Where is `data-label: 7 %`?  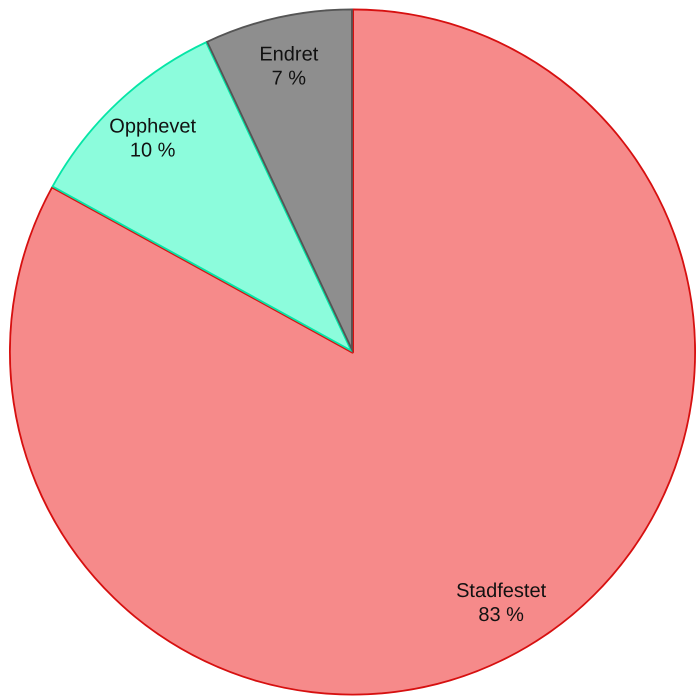 data-label: 7 % is located at coordinates (289, 79).